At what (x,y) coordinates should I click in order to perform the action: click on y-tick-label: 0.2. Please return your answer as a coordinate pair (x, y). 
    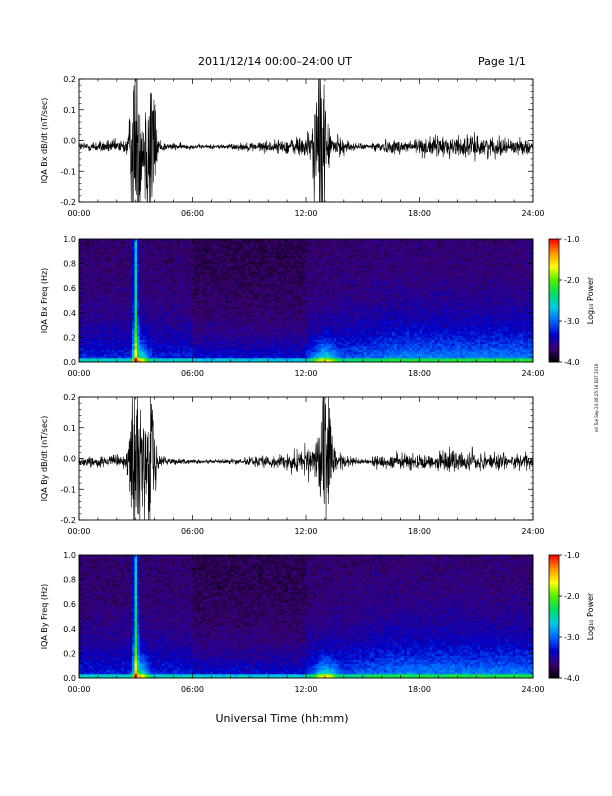
    Looking at the image, I should click on (69, 79).